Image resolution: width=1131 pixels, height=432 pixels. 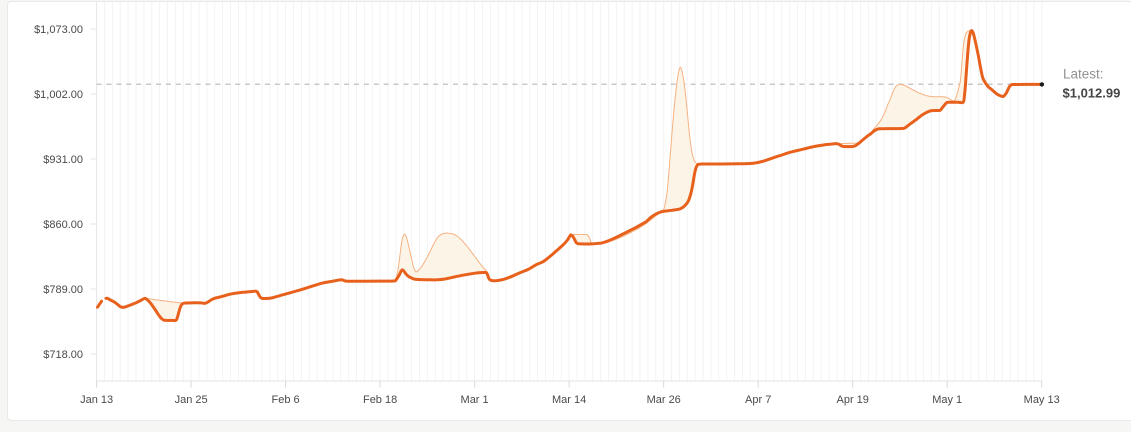 I want to click on svg-text: $1,012.99, so click(x=1092, y=93).